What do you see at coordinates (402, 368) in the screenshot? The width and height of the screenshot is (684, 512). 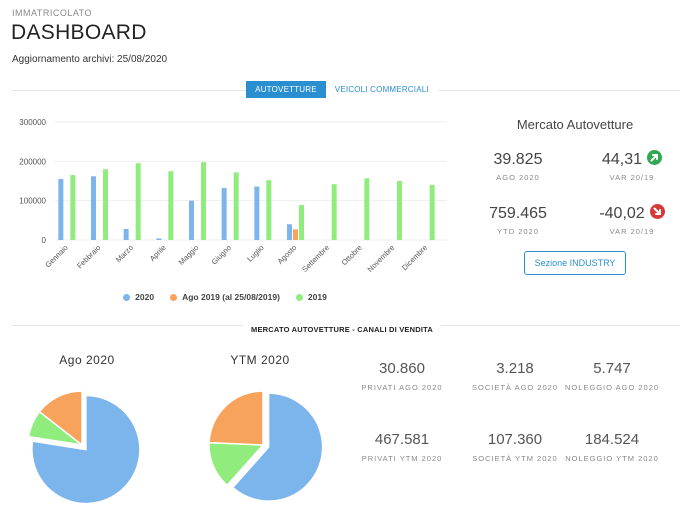 I see `stat-value: 30.860` at bounding box center [402, 368].